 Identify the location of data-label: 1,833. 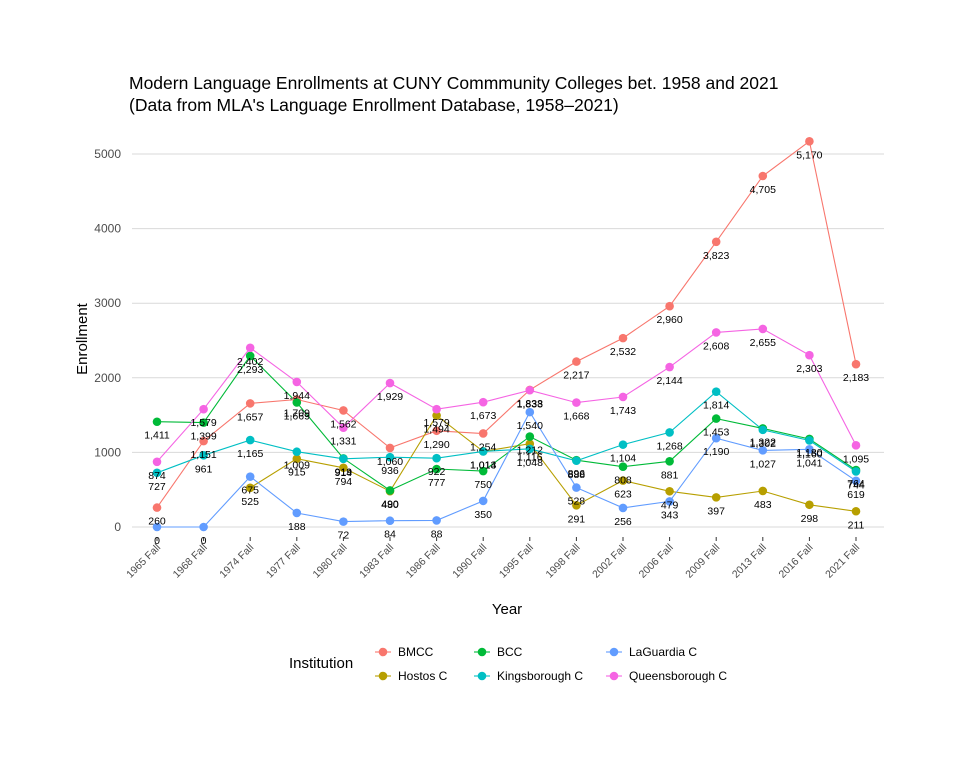
(530, 404).